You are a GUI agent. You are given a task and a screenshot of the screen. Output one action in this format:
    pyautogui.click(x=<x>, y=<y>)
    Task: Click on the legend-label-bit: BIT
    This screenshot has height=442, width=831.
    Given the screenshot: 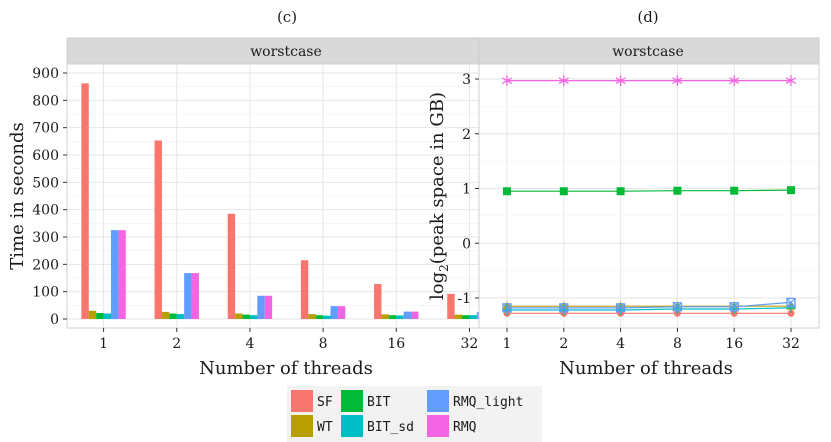 What is the action you would take?
    pyautogui.click(x=379, y=402)
    